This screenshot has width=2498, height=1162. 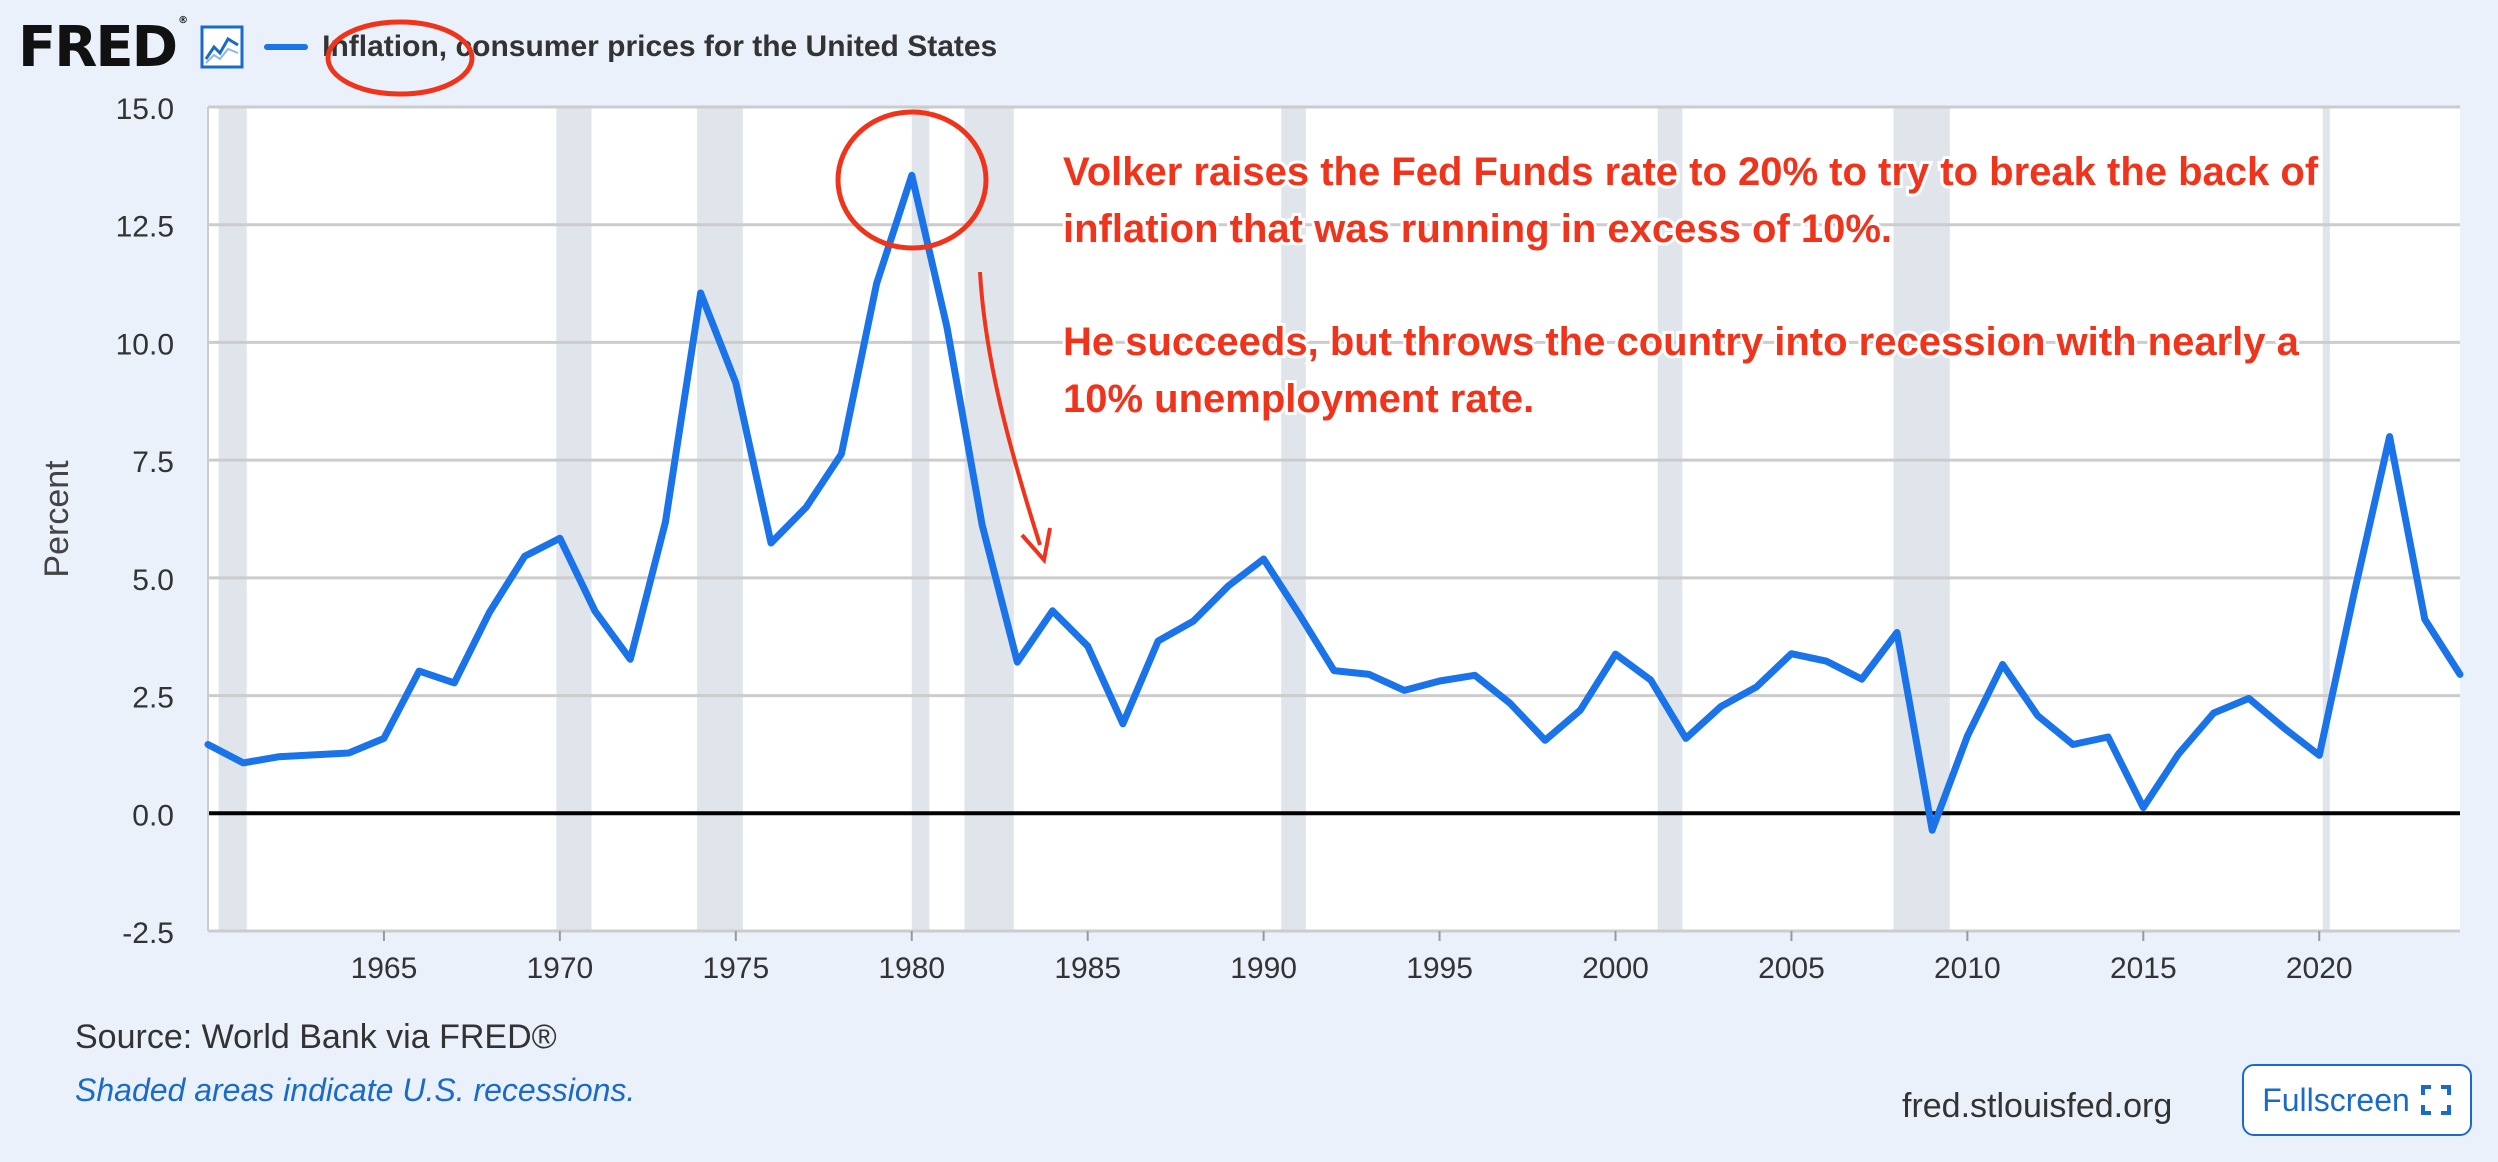 I want to click on annotation-line-4: 10% unemployment rate., so click(x=1298, y=399).